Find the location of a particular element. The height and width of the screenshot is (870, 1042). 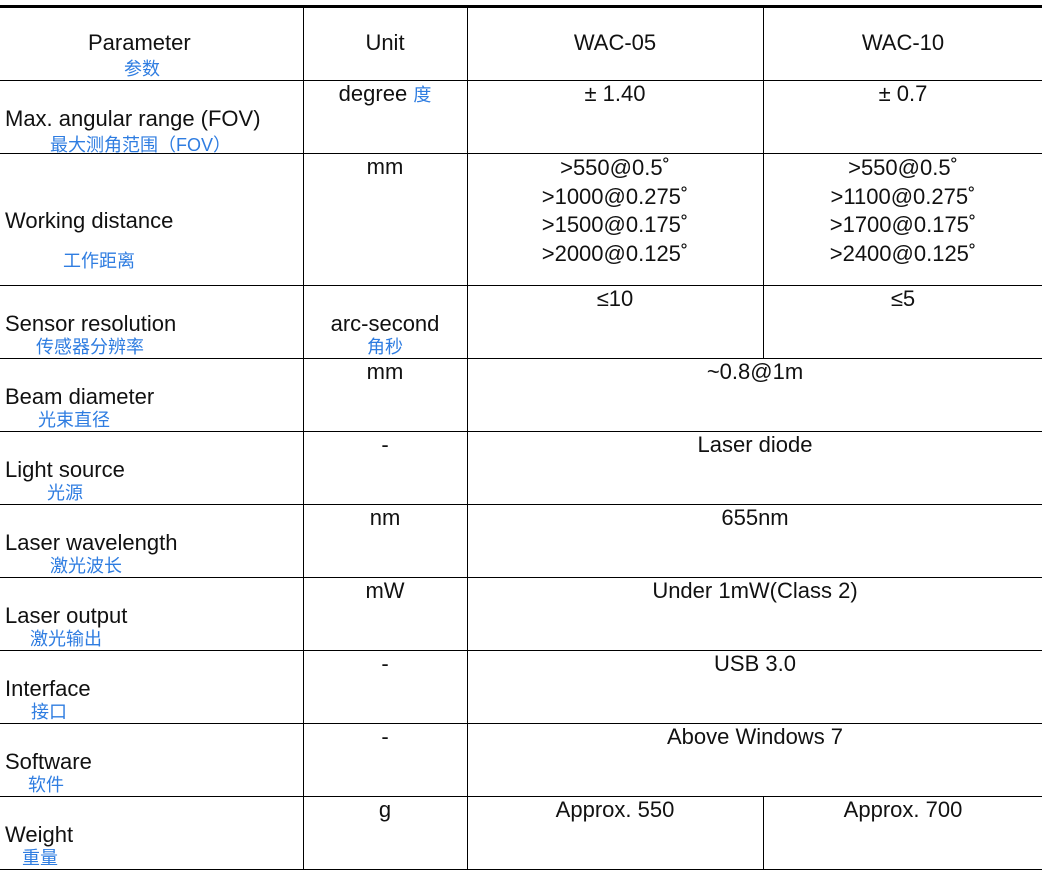

param-name-cn: 光源 is located at coordinates (65, 492).